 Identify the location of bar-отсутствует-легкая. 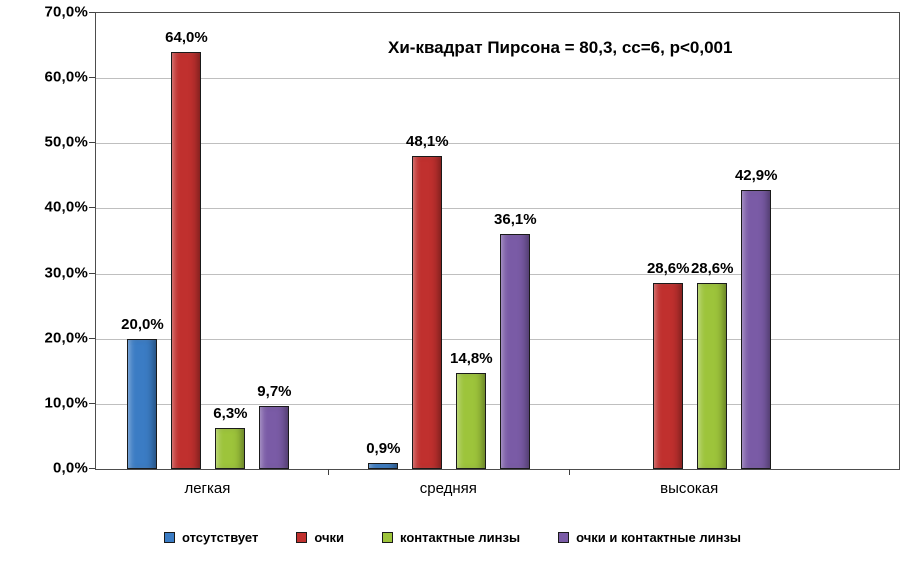
(142, 403).